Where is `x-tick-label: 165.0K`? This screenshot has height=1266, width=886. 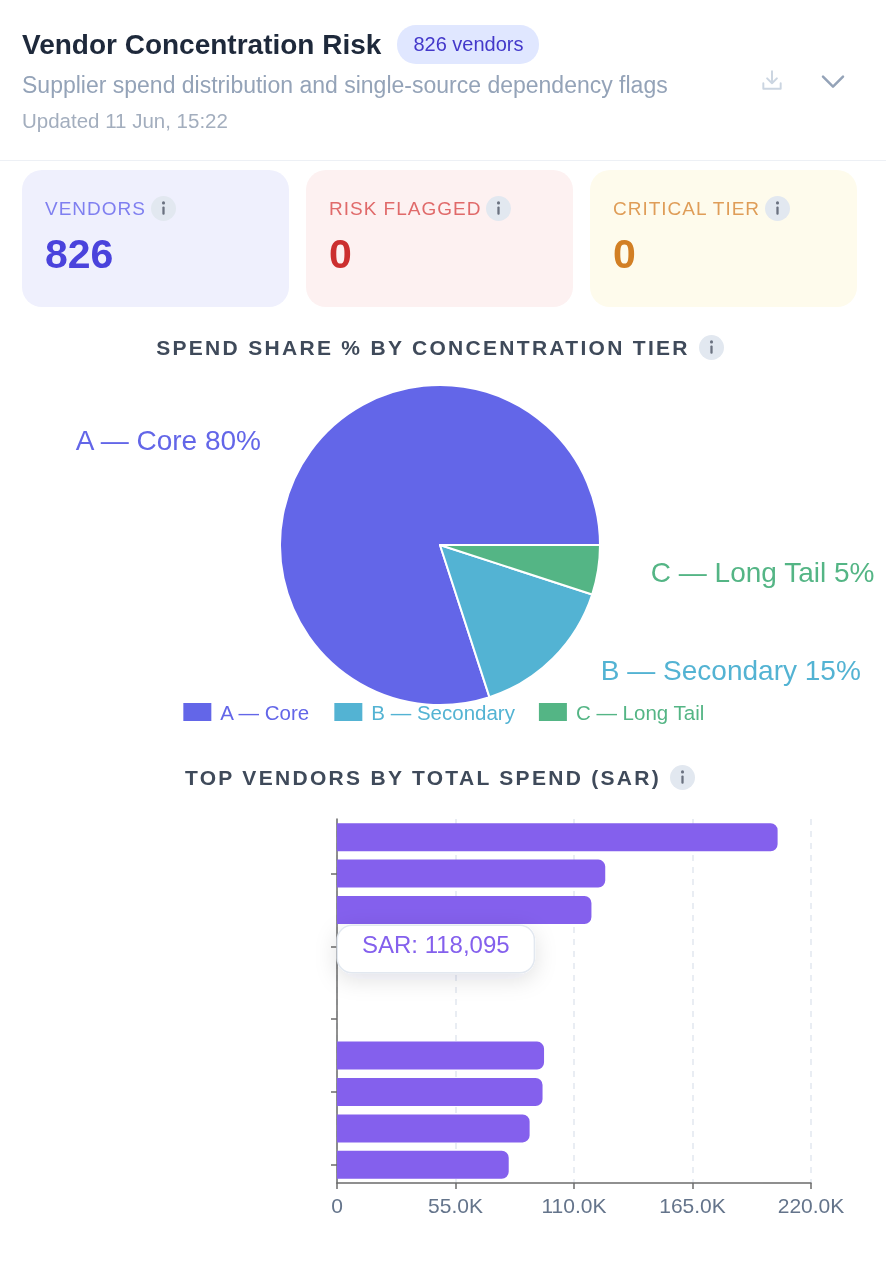 x-tick-label: 165.0K is located at coordinates (692, 1205).